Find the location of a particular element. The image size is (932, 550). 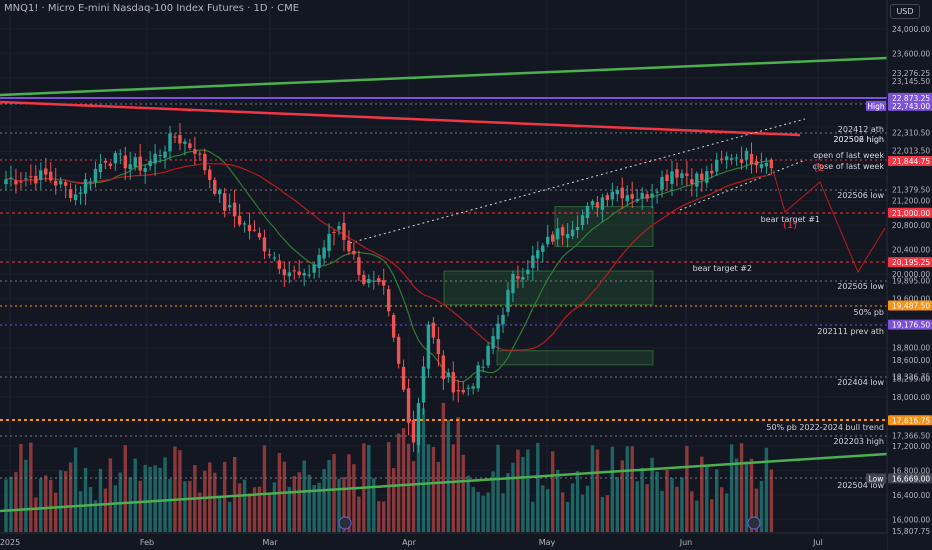

currency-button: USD is located at coordinates (905, 11).